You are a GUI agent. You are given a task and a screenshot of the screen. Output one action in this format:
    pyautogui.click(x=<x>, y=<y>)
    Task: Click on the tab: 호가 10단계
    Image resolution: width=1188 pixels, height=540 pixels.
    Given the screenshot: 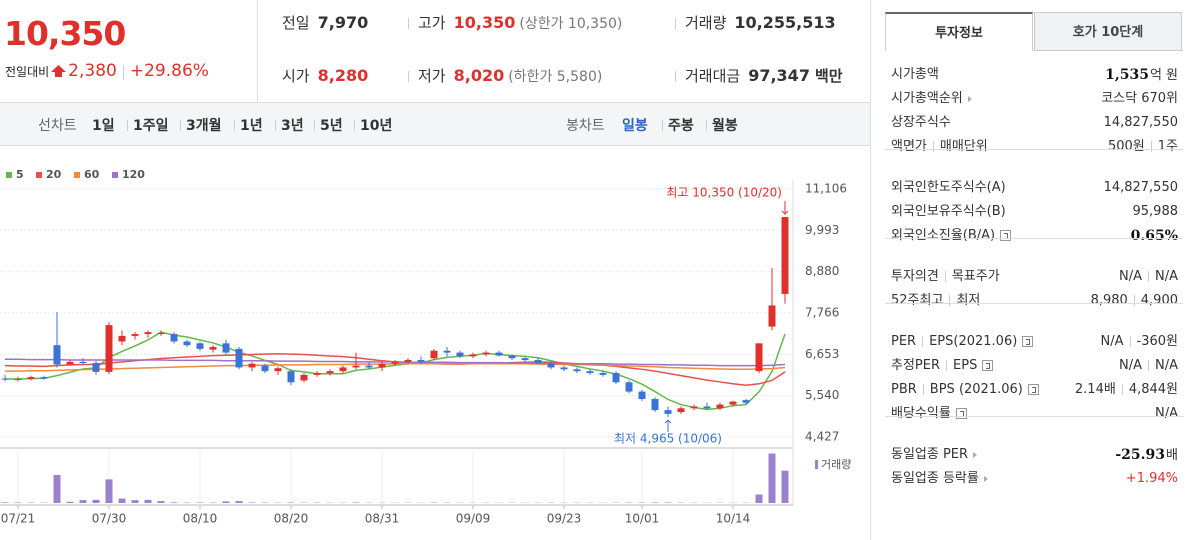 What is the action you would take?
    pyautogui.click(x=1108, y=31)
    